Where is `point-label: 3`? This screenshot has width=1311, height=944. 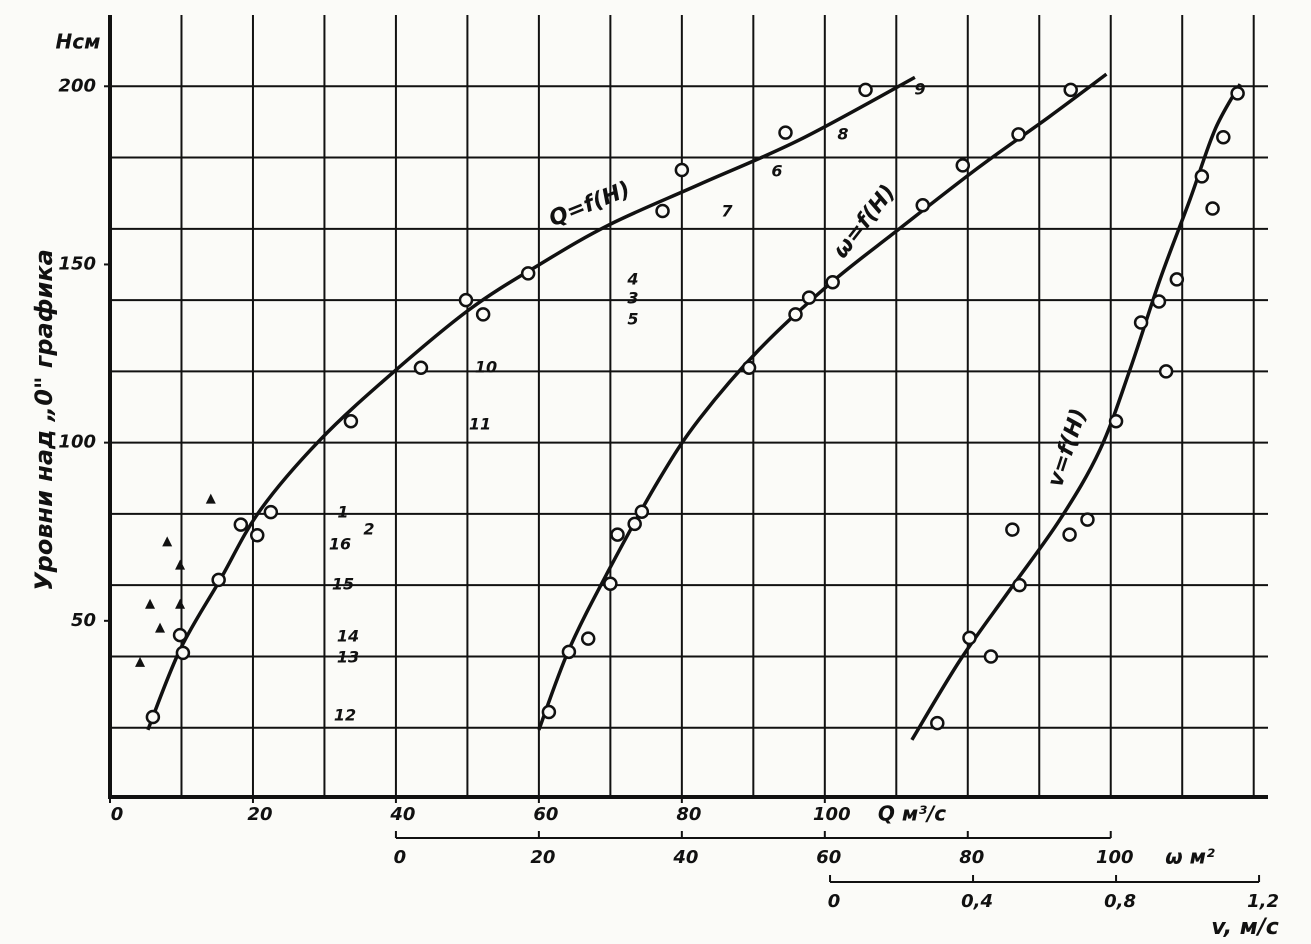 point-label: 3 is located at coordinates (632, 298).